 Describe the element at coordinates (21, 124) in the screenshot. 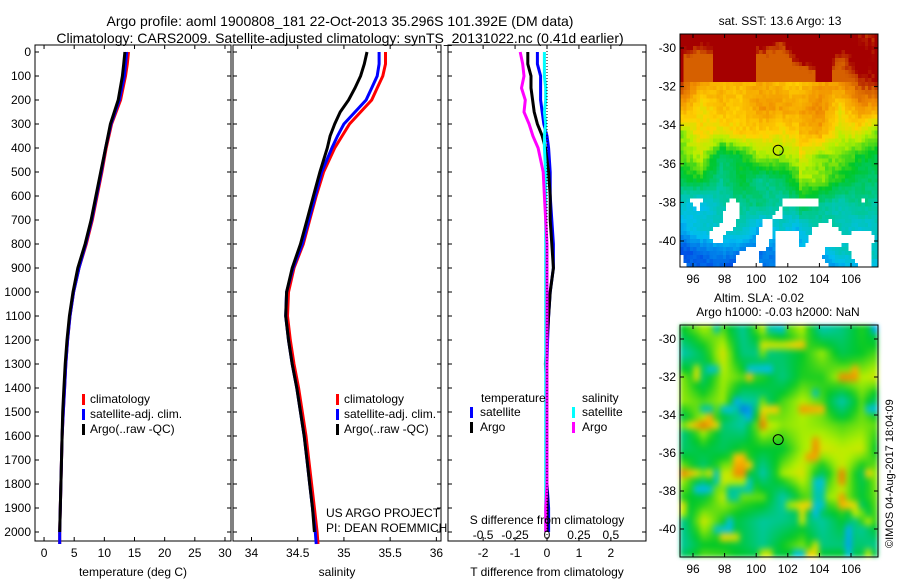

I see `depth-tick-label: 300` at that location.